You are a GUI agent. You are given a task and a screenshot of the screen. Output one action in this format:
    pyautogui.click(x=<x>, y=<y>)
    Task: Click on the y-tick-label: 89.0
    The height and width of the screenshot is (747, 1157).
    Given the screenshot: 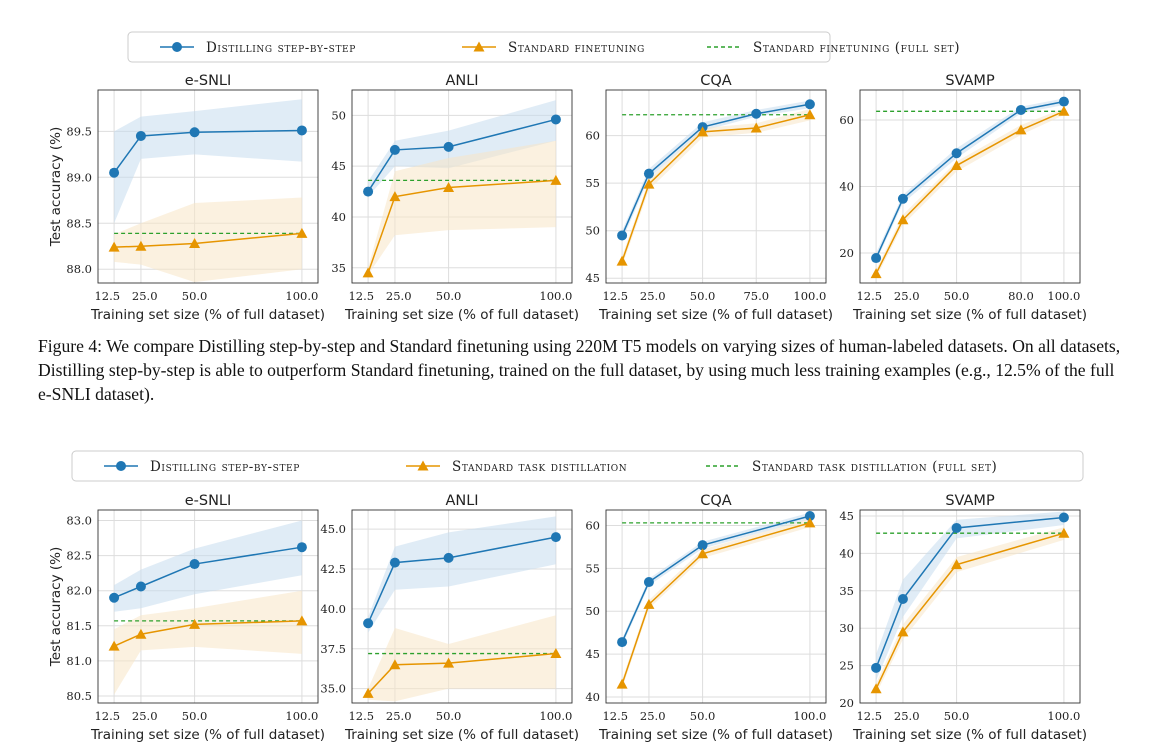 What is the action you would take?
    pyautogui.click(x=79, y=177)
    